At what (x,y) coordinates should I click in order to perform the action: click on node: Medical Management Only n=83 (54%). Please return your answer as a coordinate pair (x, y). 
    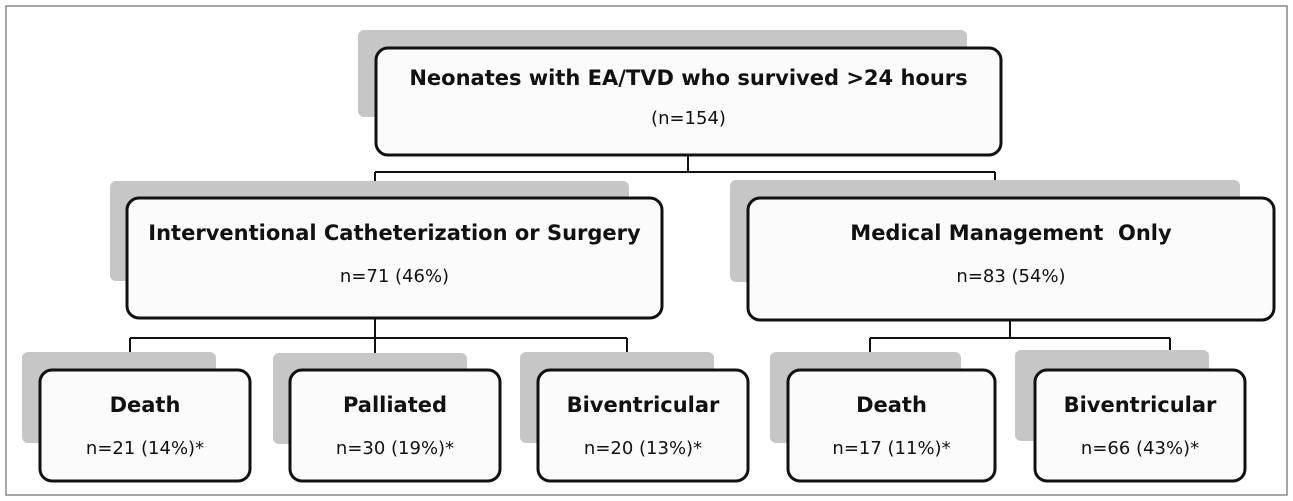
    Looking at the image, I should click on (1003, 251).